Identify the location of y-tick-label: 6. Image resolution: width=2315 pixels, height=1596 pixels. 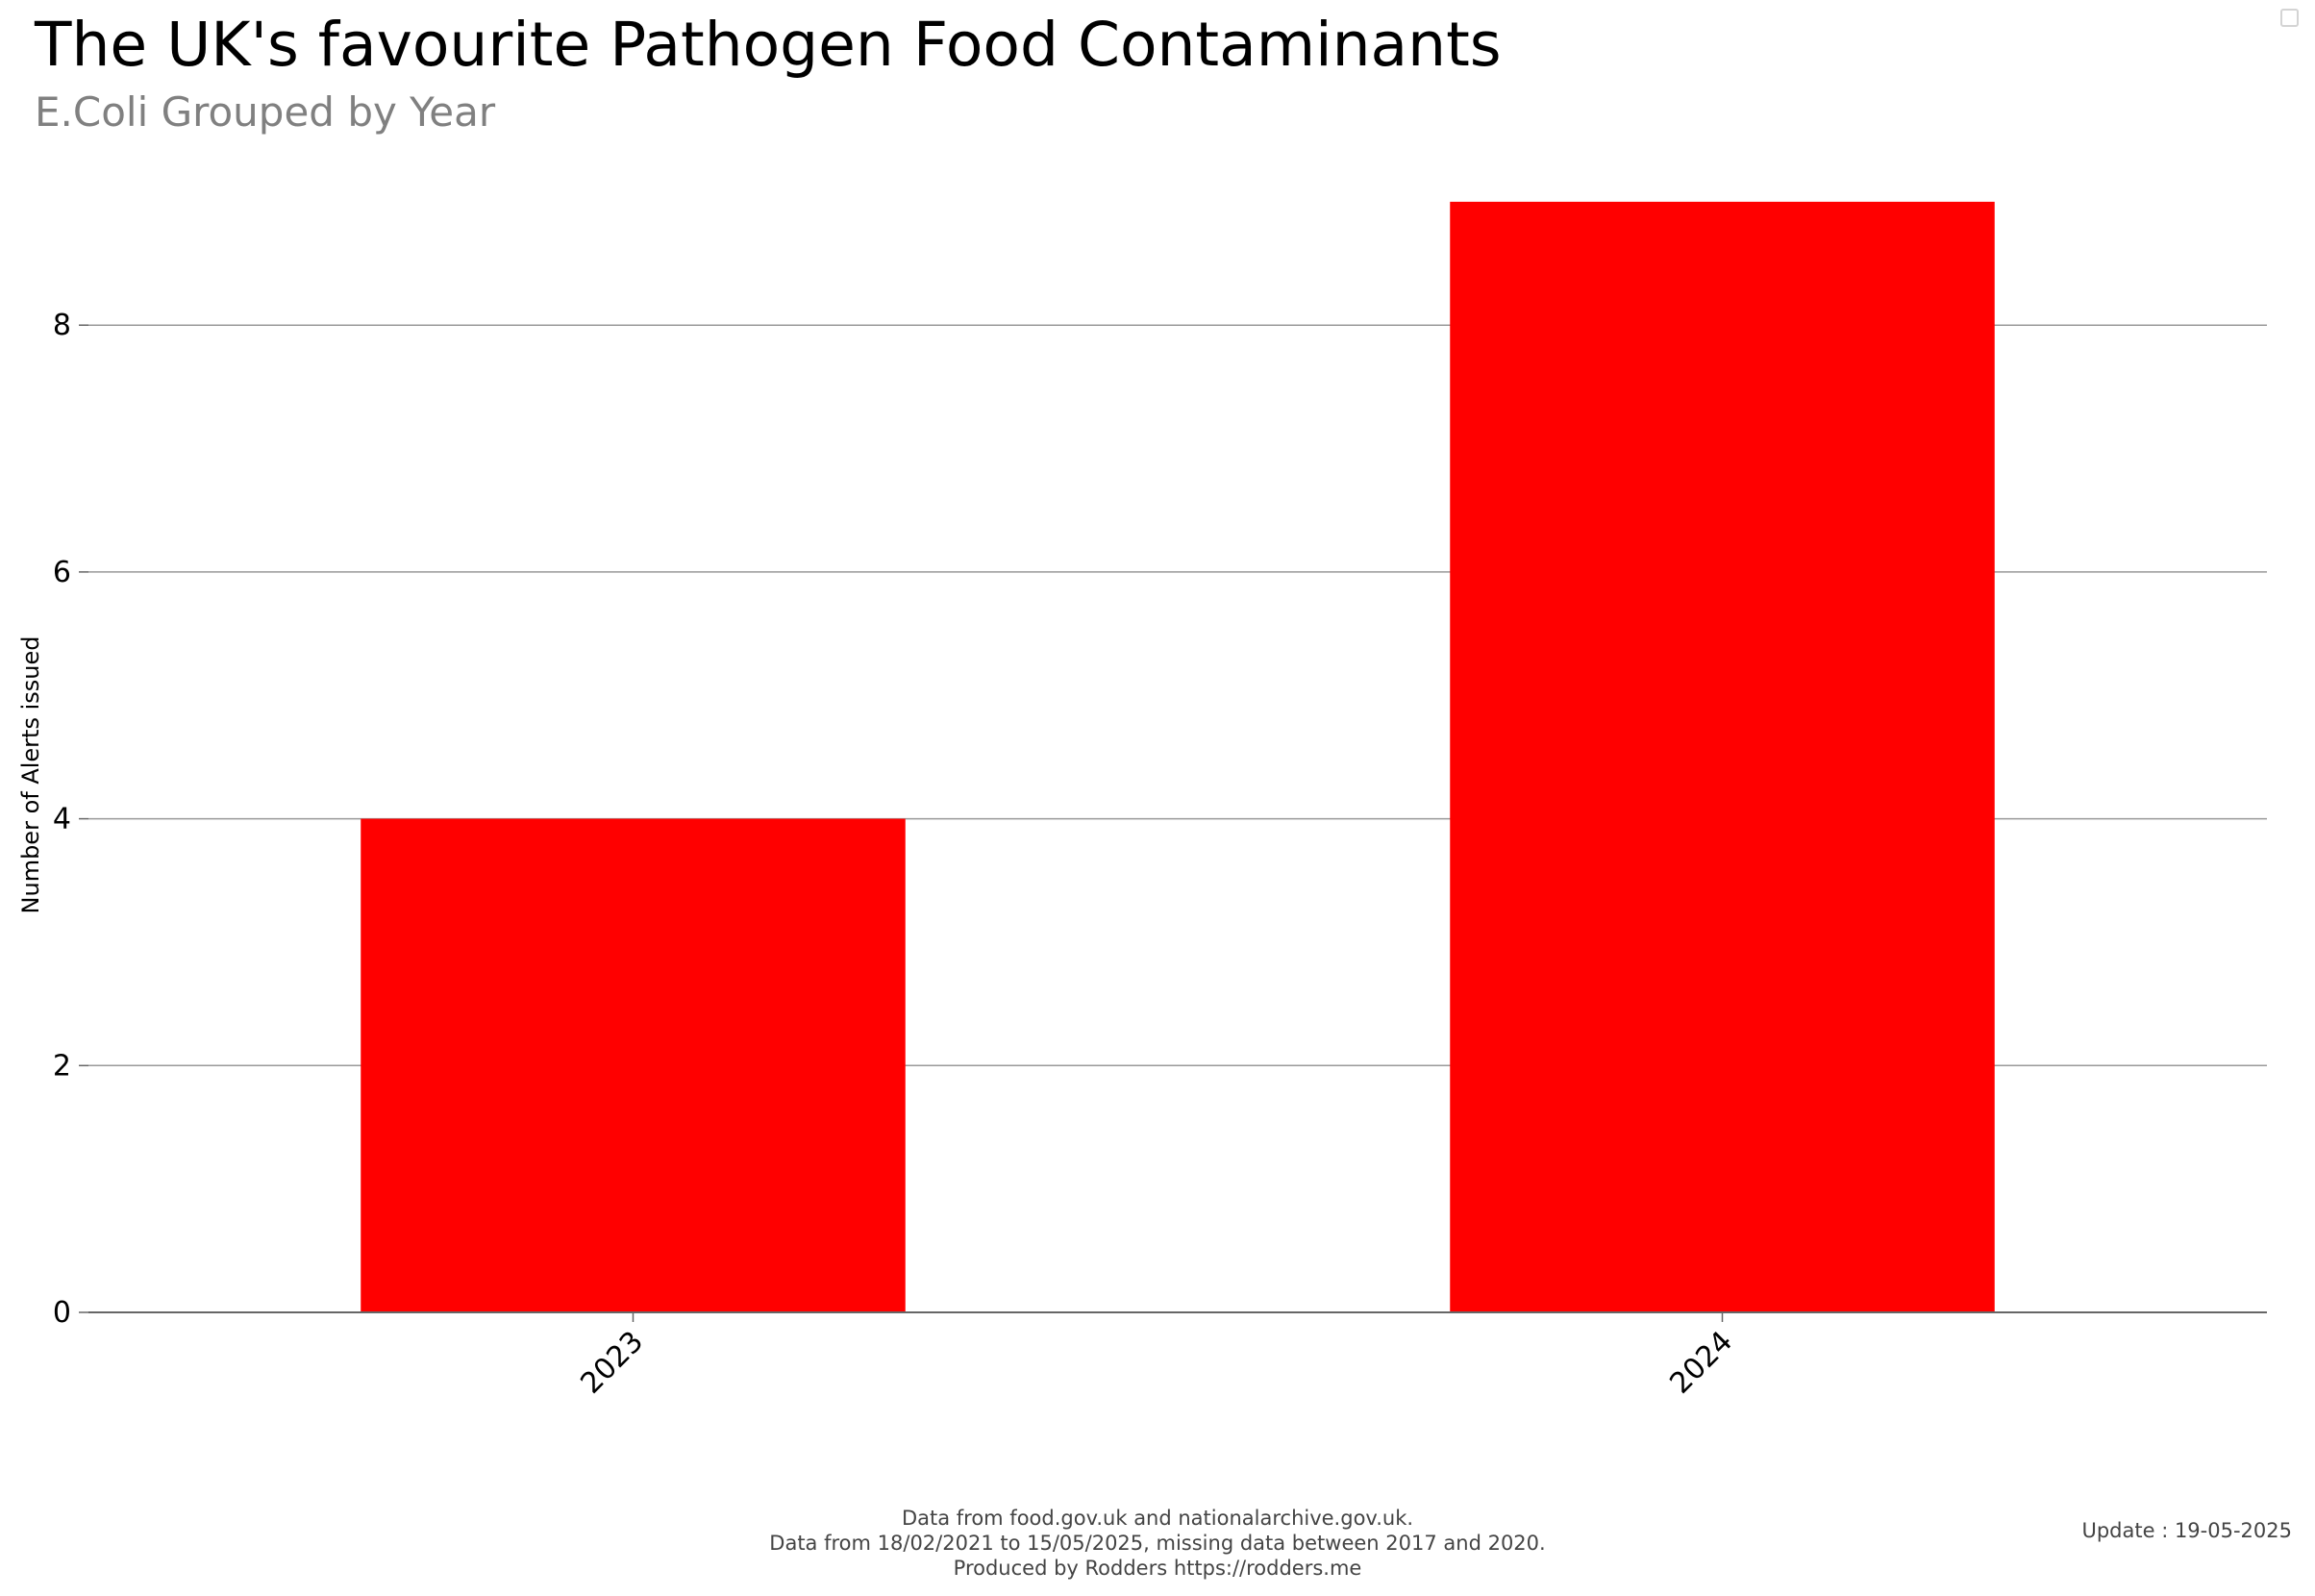
(62, 573).